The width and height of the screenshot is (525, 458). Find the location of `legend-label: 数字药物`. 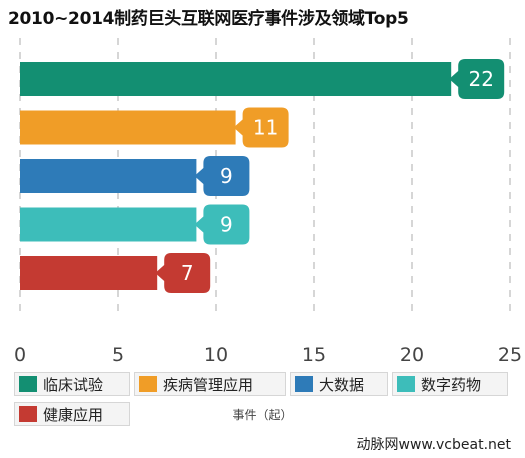

legend-label: 数字药物 is located at coordinates (451, 384).